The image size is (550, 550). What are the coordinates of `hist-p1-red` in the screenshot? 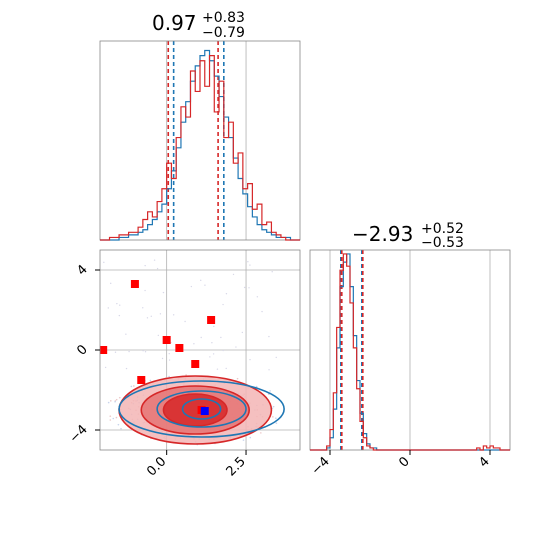 It's located at (200, 147).